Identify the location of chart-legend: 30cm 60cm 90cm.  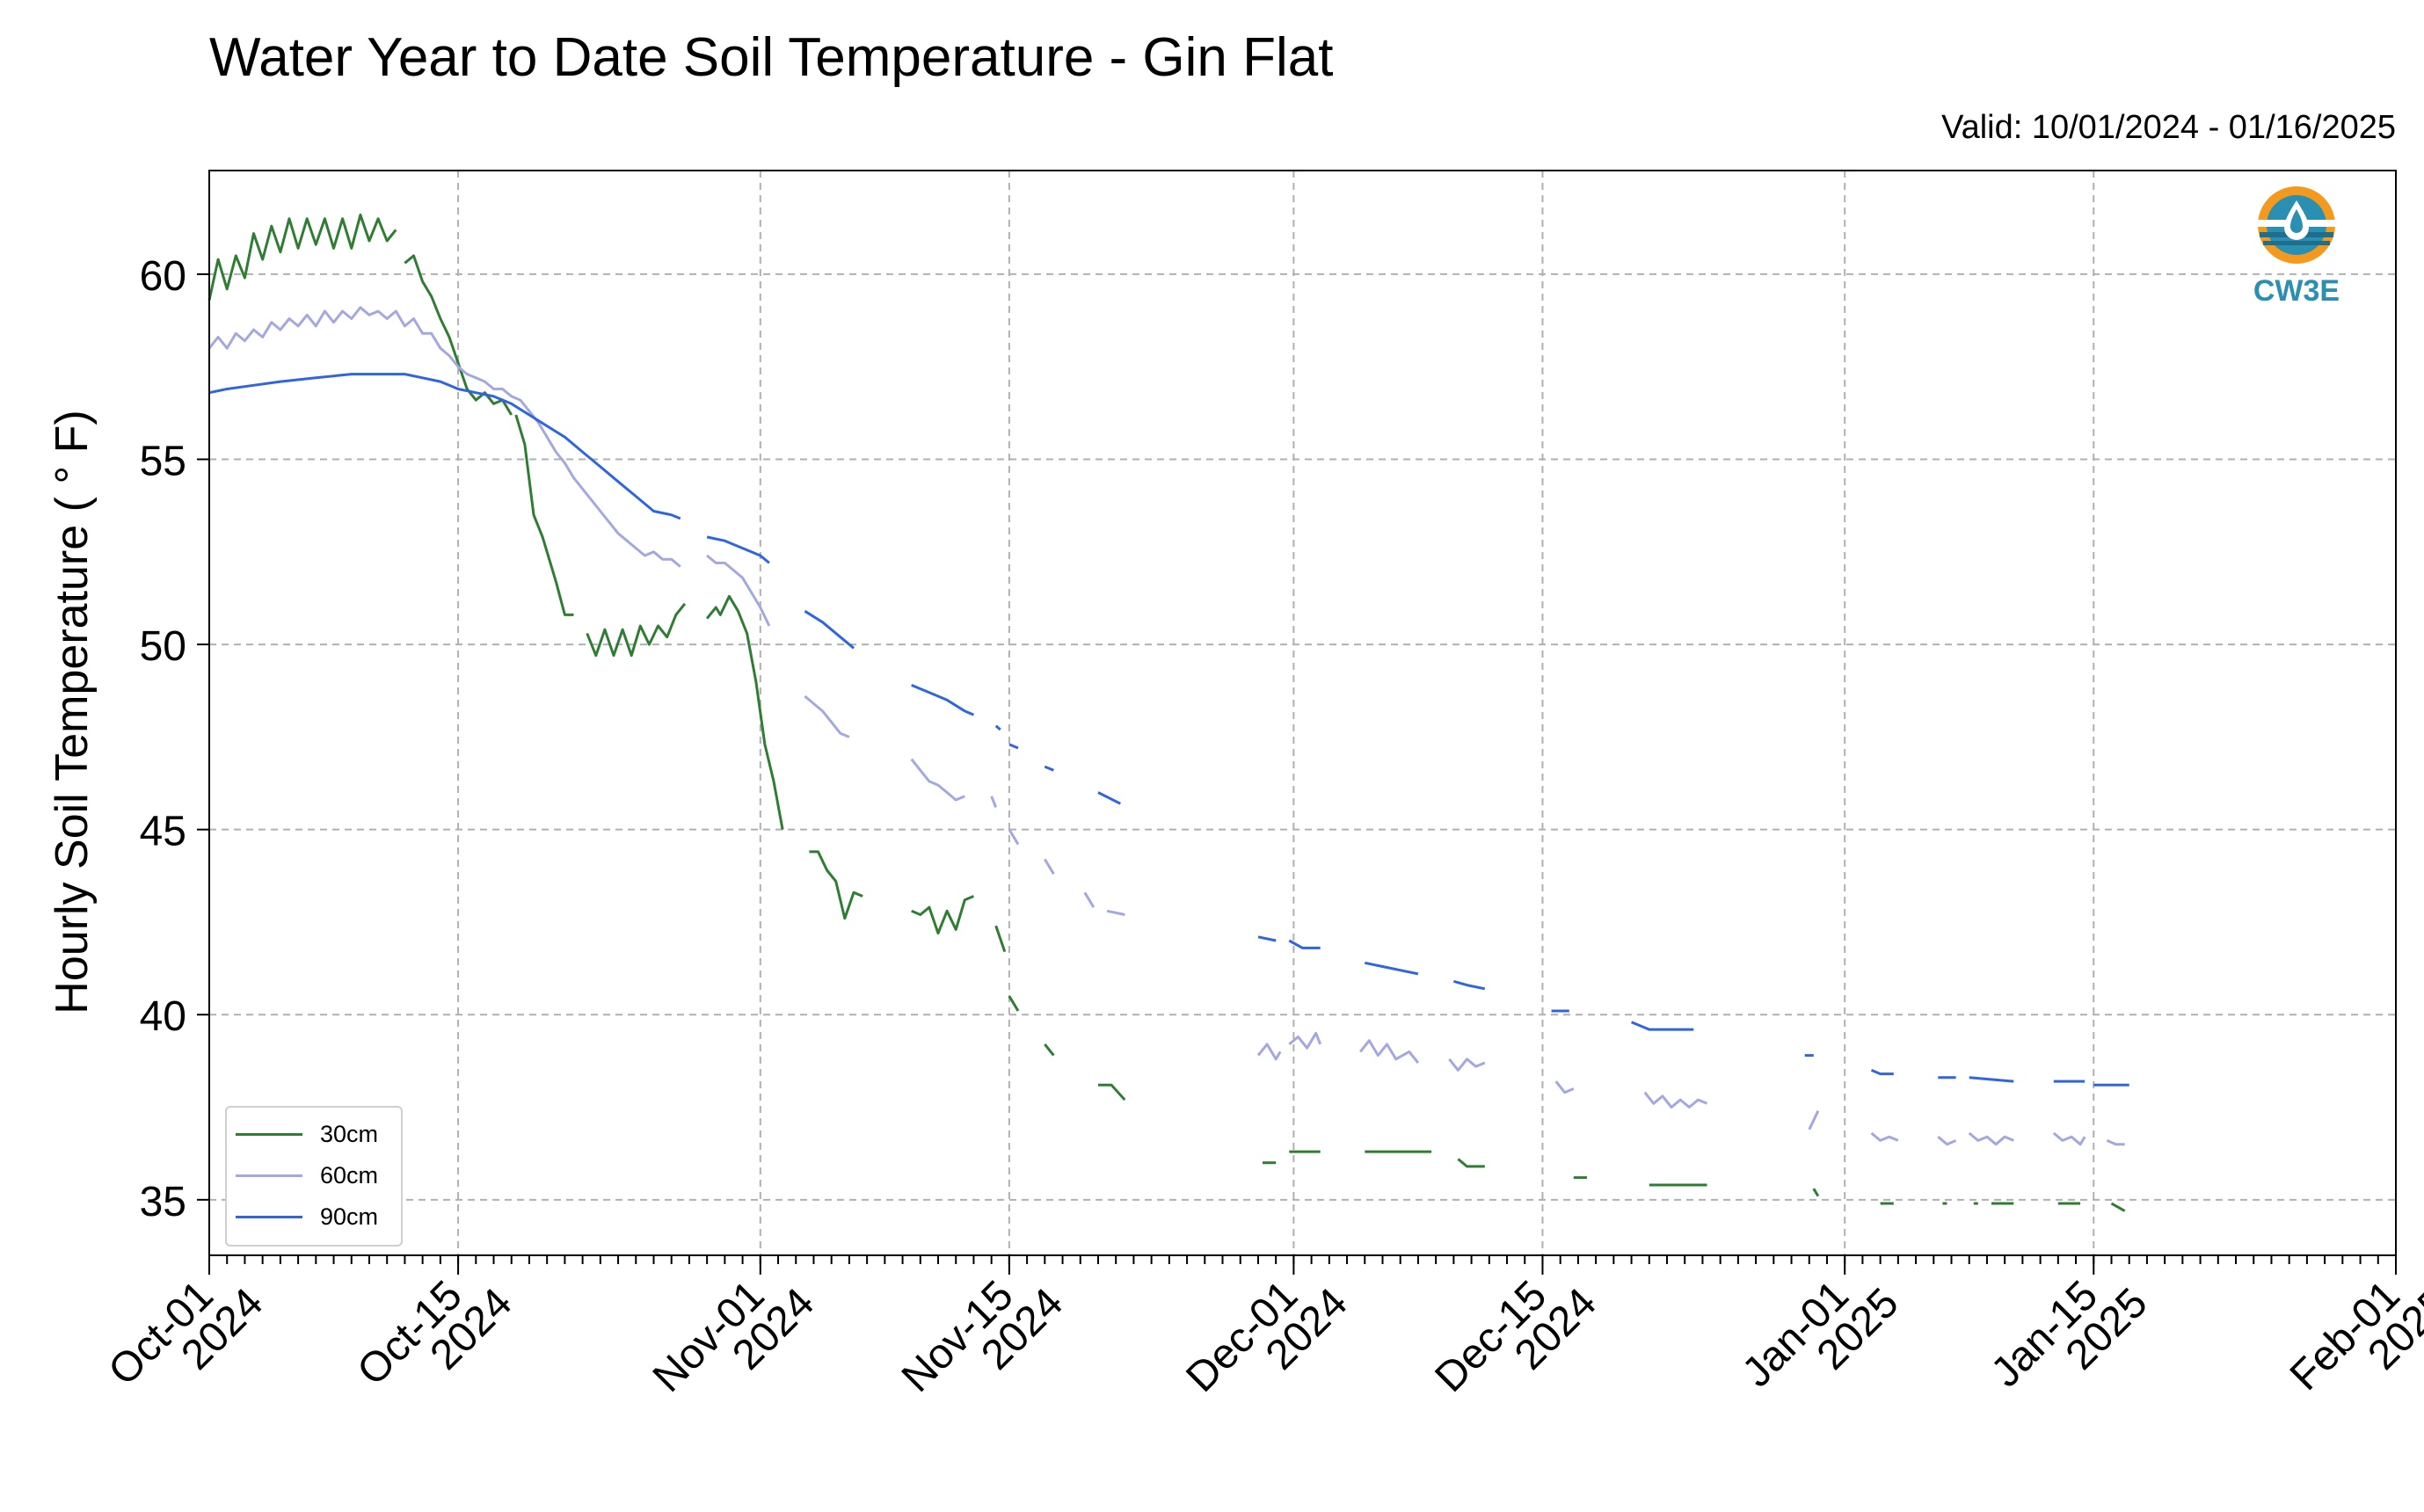
(314, 1177).